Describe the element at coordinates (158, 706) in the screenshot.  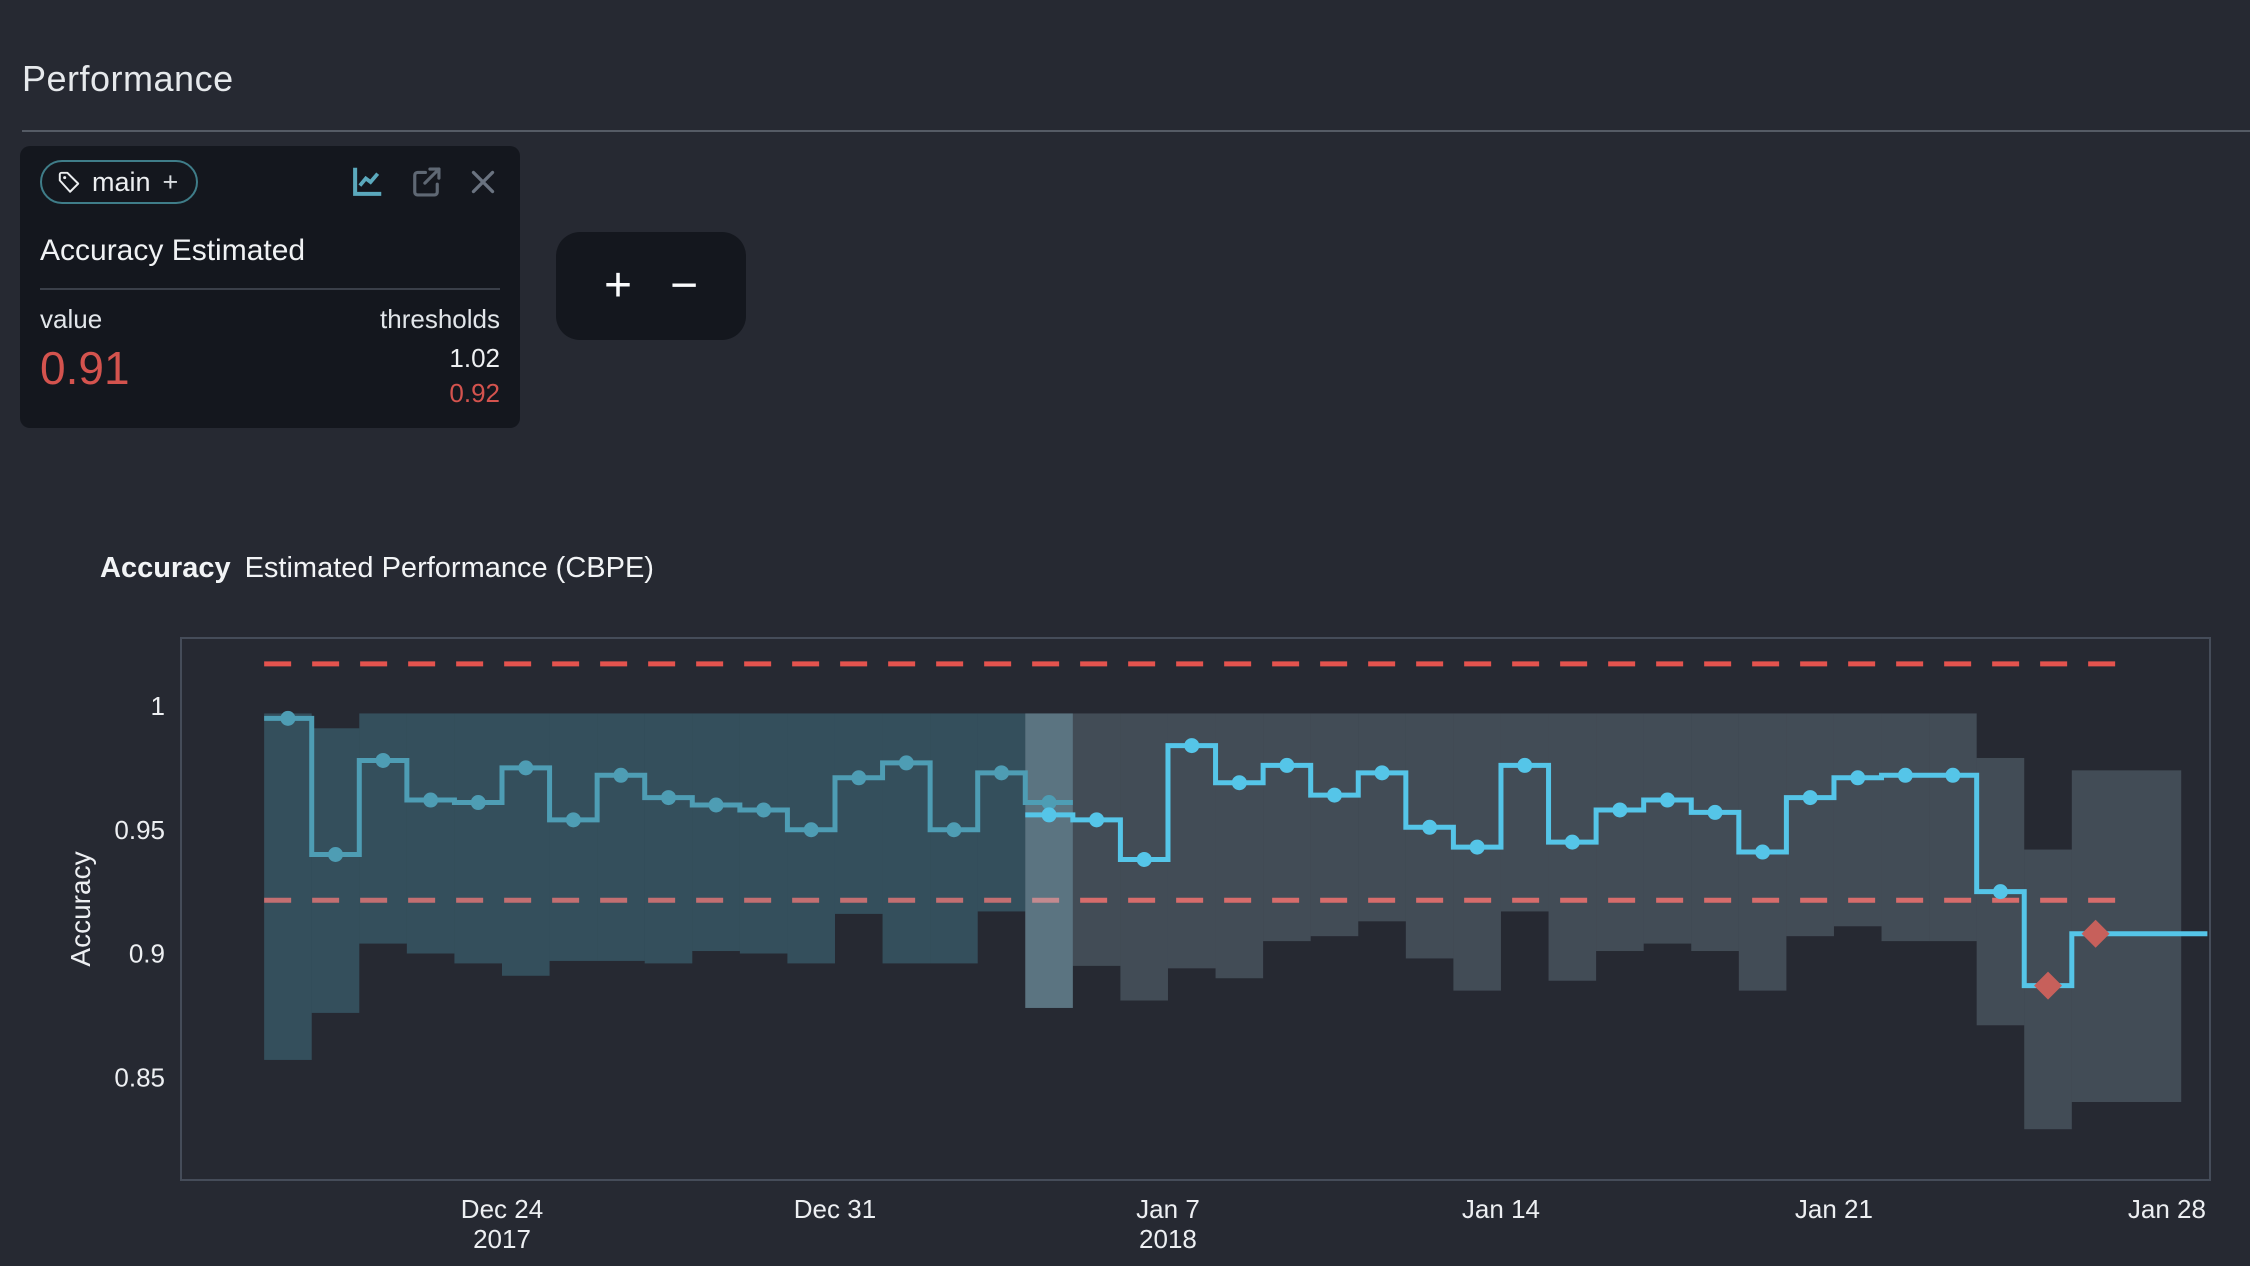
I see `svg-text: 1` at that location.